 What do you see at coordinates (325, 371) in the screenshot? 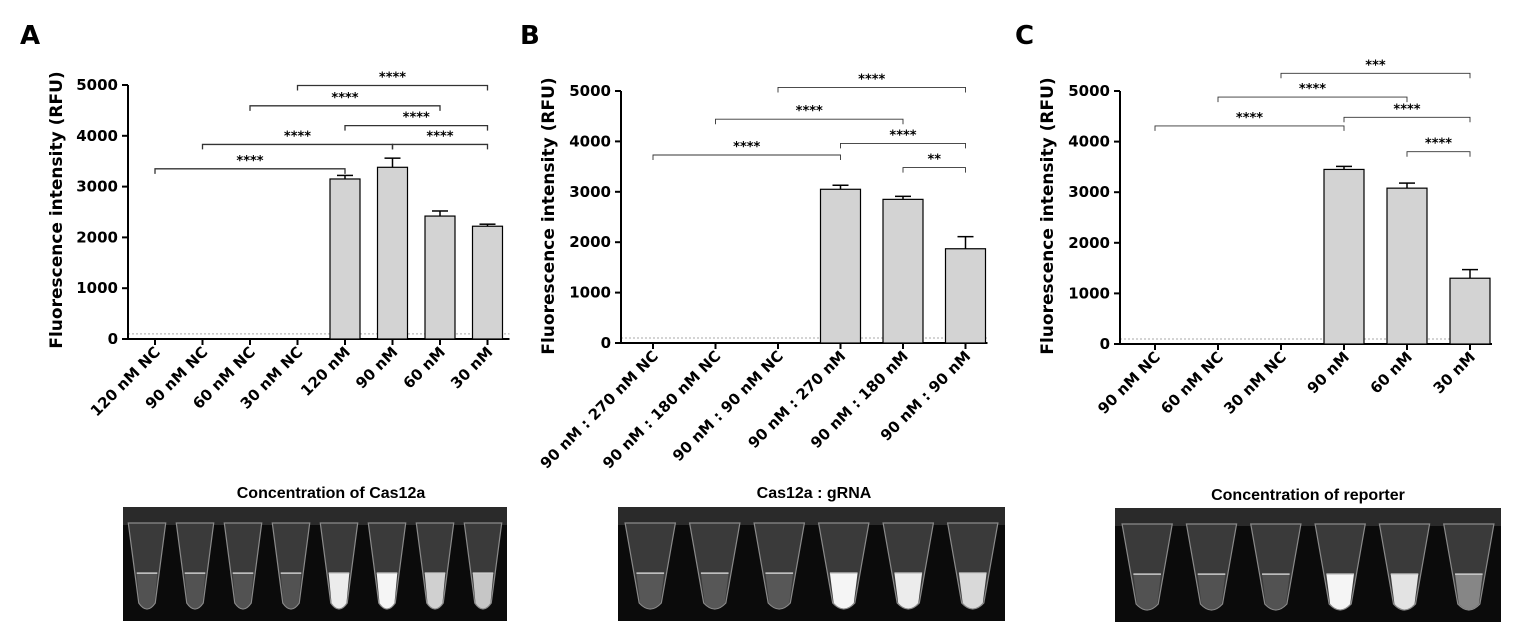
I see `x-category-label: 120 nM` at bounding box center [325, 371].